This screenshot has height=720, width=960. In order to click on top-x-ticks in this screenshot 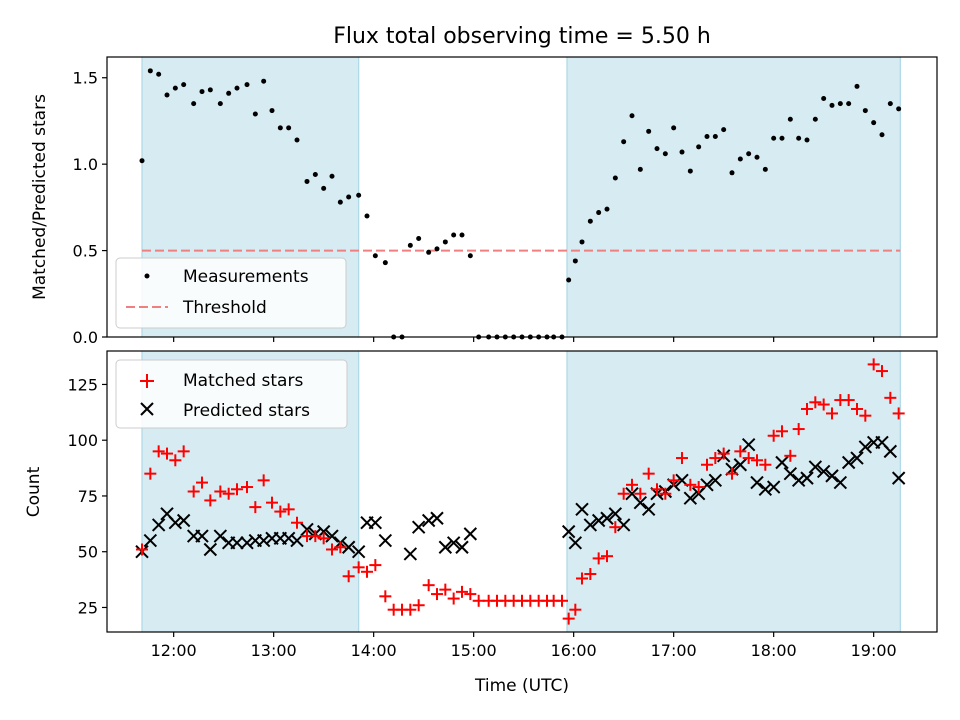, I will do `click(524, 339)`.